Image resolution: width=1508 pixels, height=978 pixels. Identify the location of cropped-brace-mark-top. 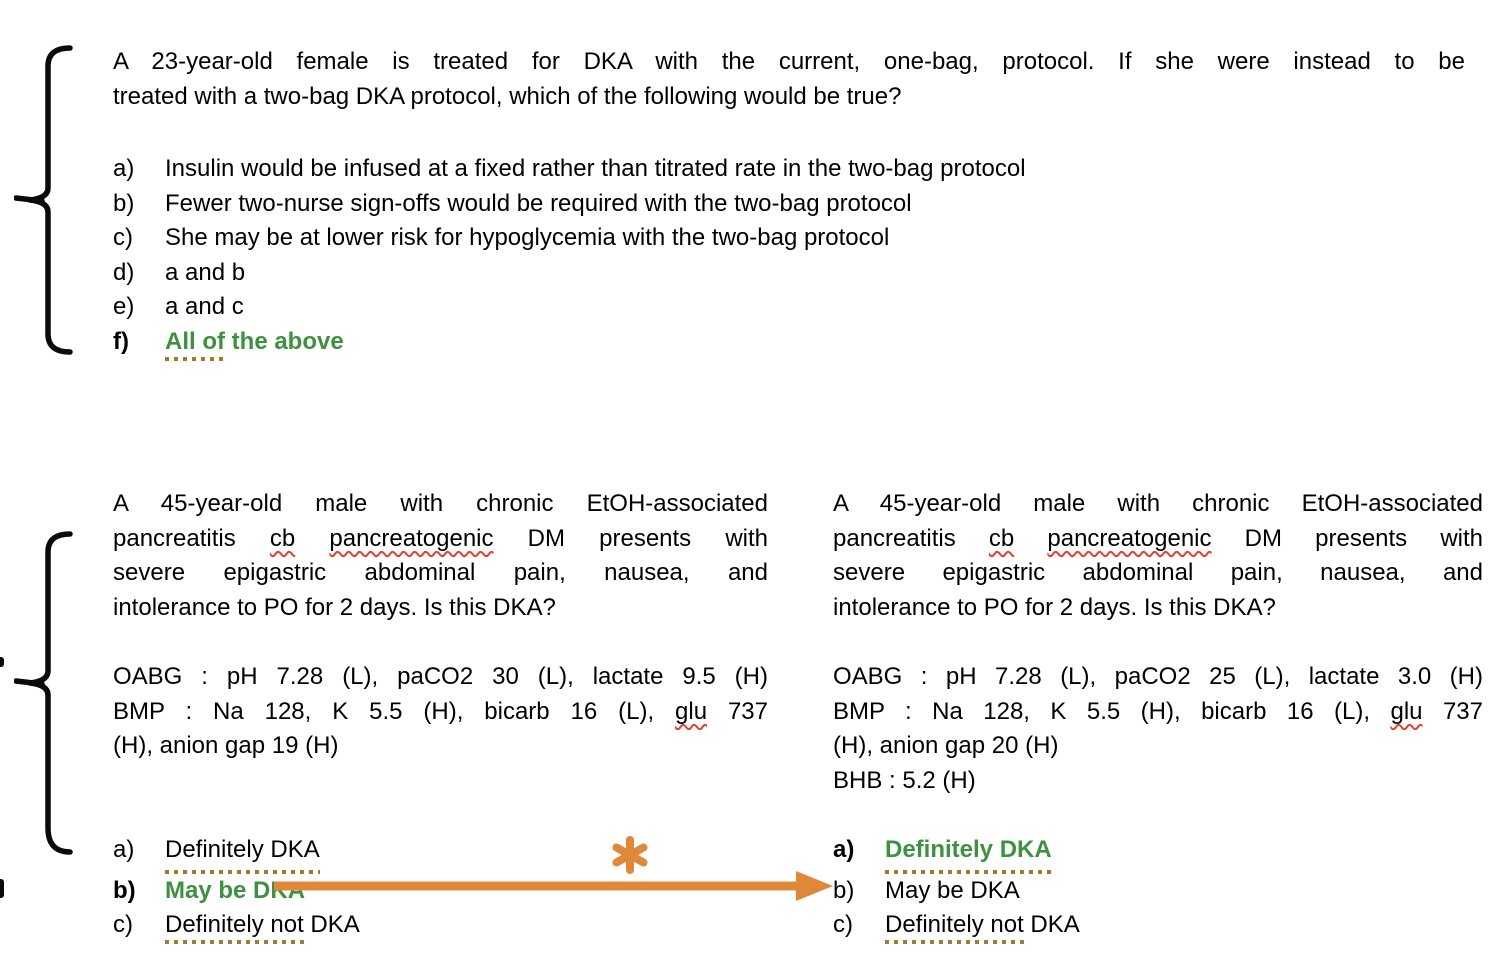
(2, 662).